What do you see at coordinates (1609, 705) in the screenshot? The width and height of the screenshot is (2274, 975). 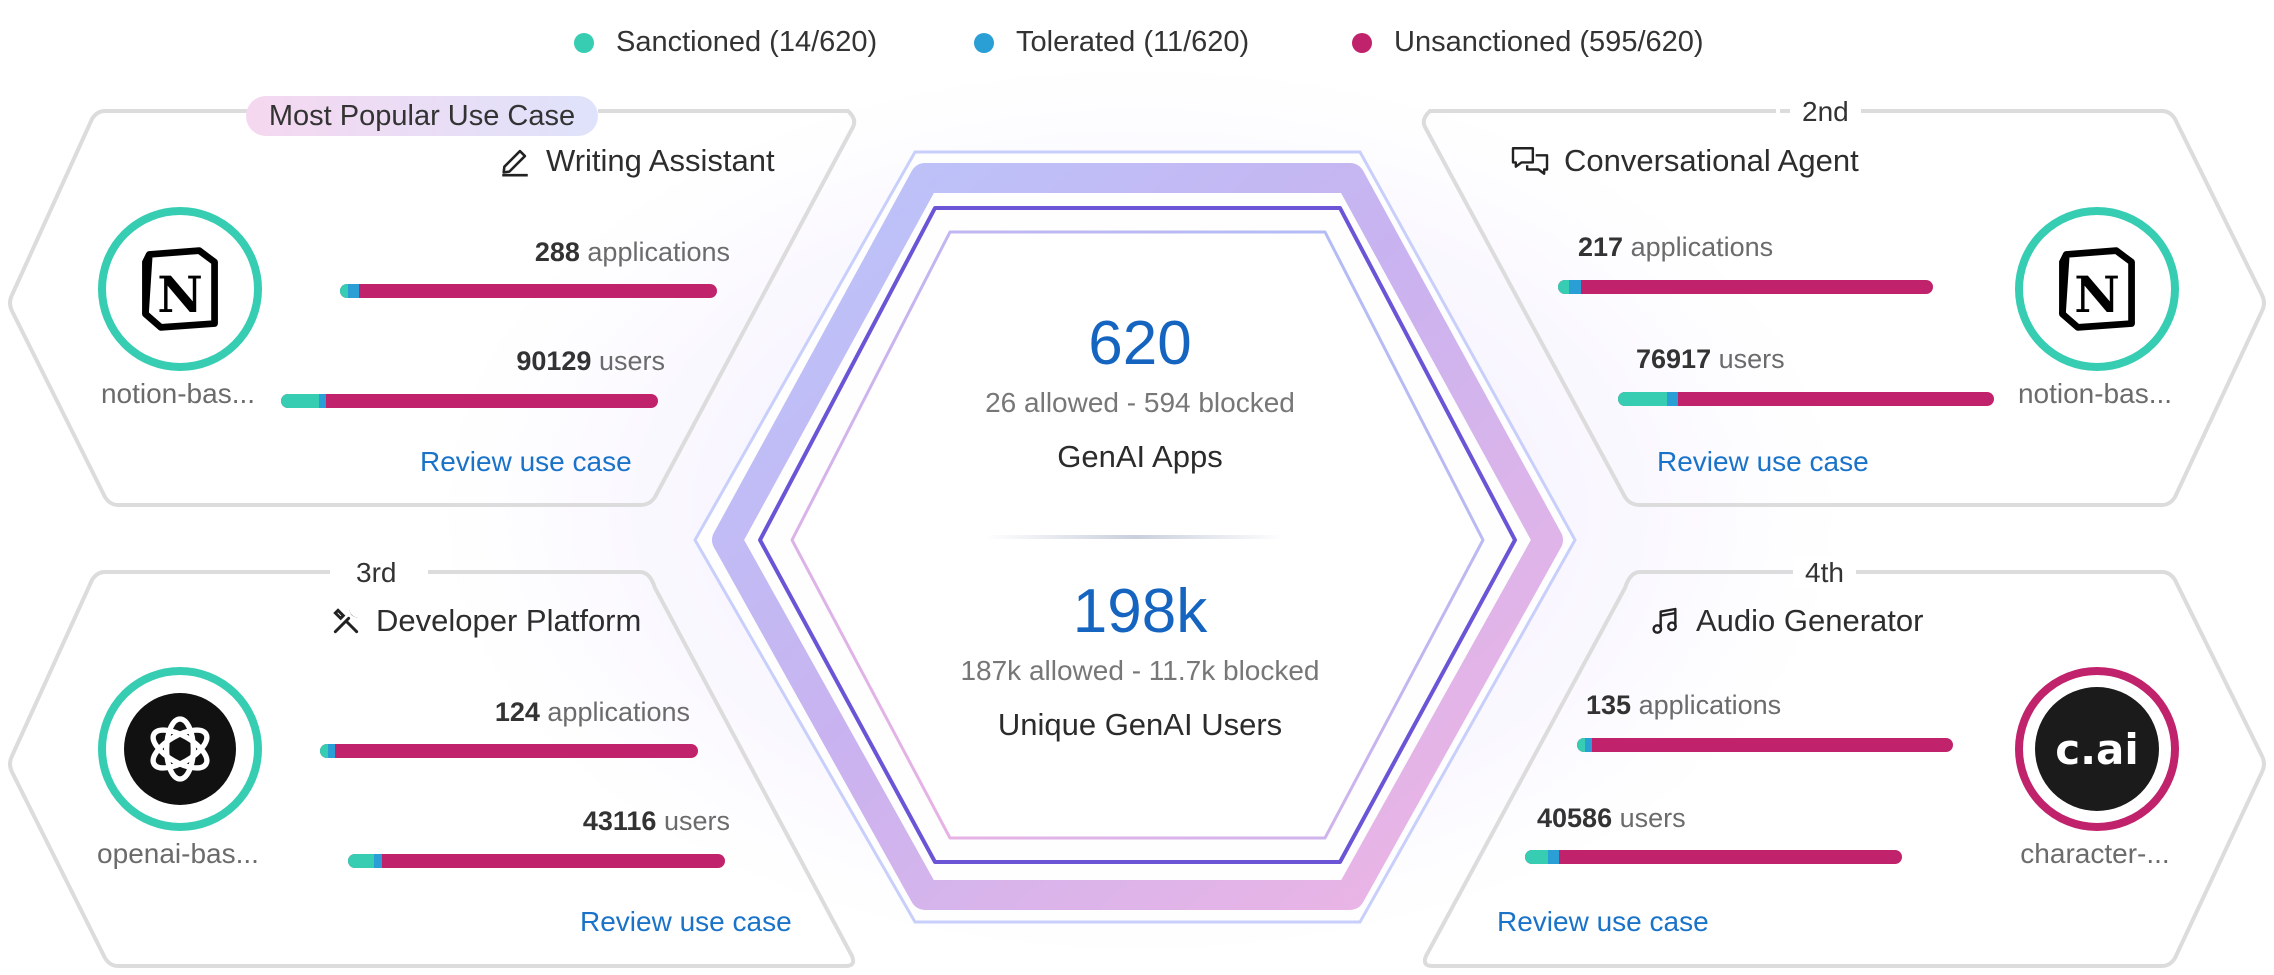 I see `applications-value: 135` at bounding box center [1609, 705].